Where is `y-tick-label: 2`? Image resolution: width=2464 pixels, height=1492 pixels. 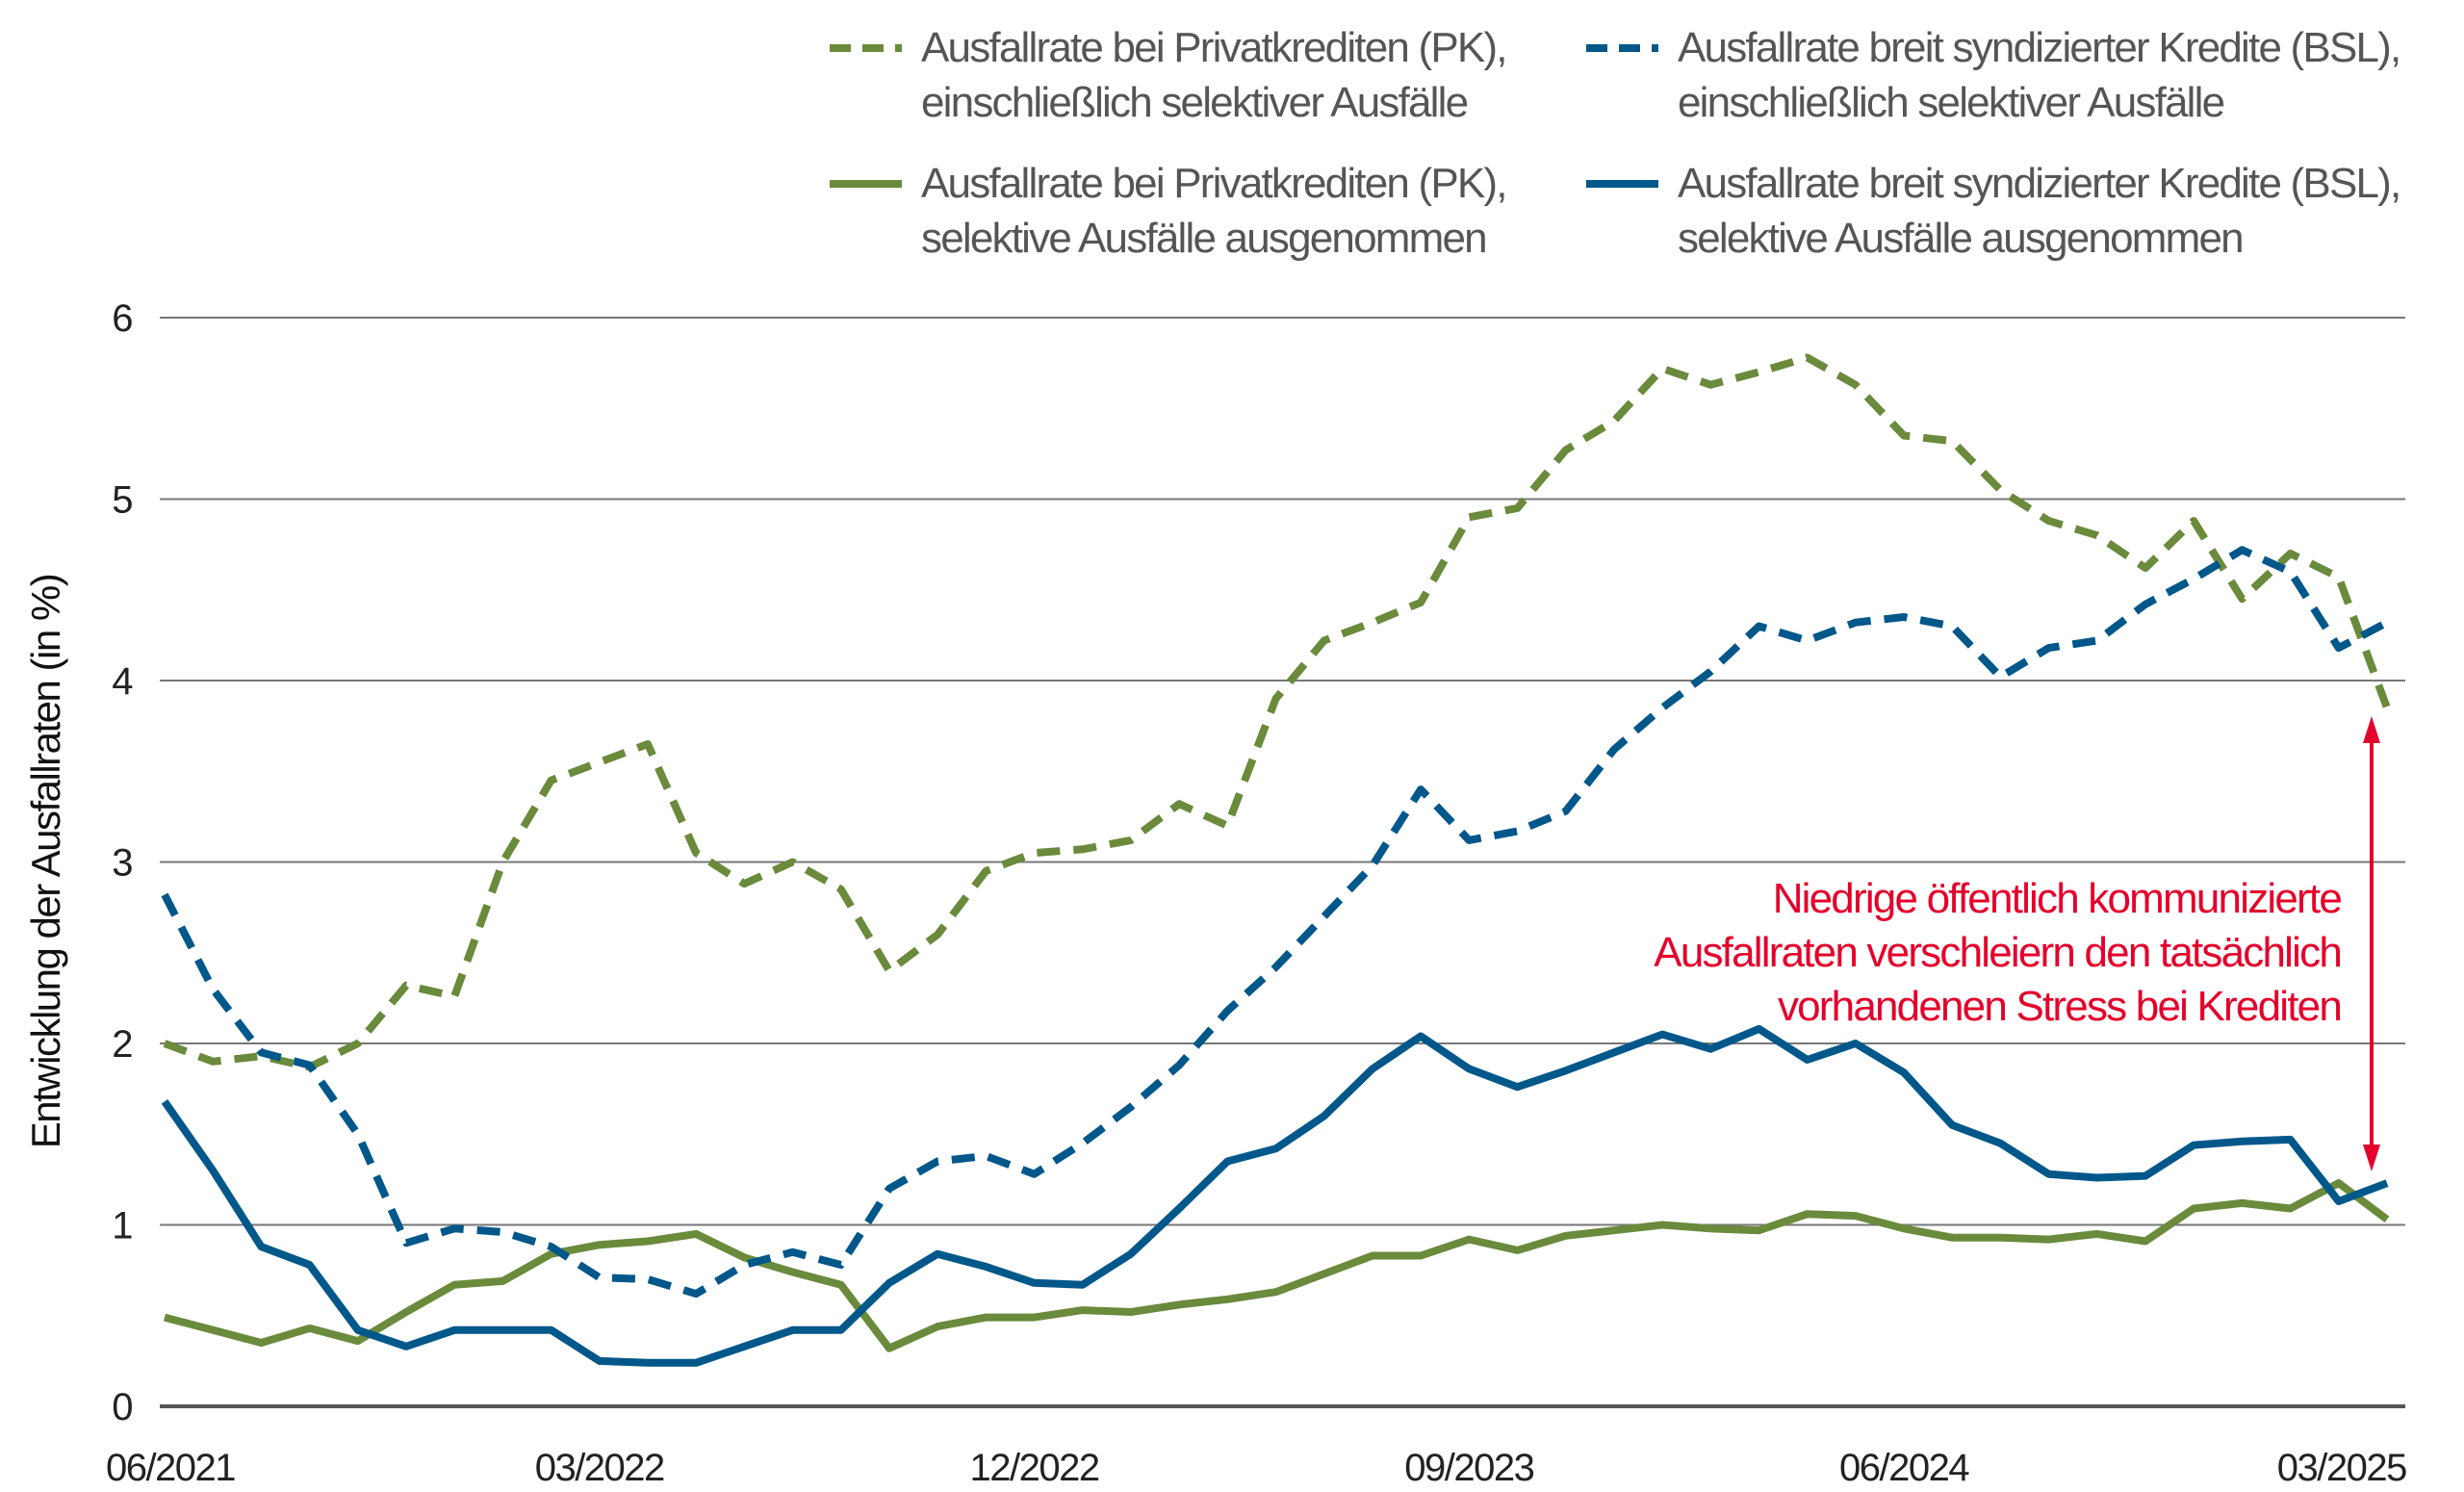
y-tick-label: 2 is located at coordinates (122, 1044).